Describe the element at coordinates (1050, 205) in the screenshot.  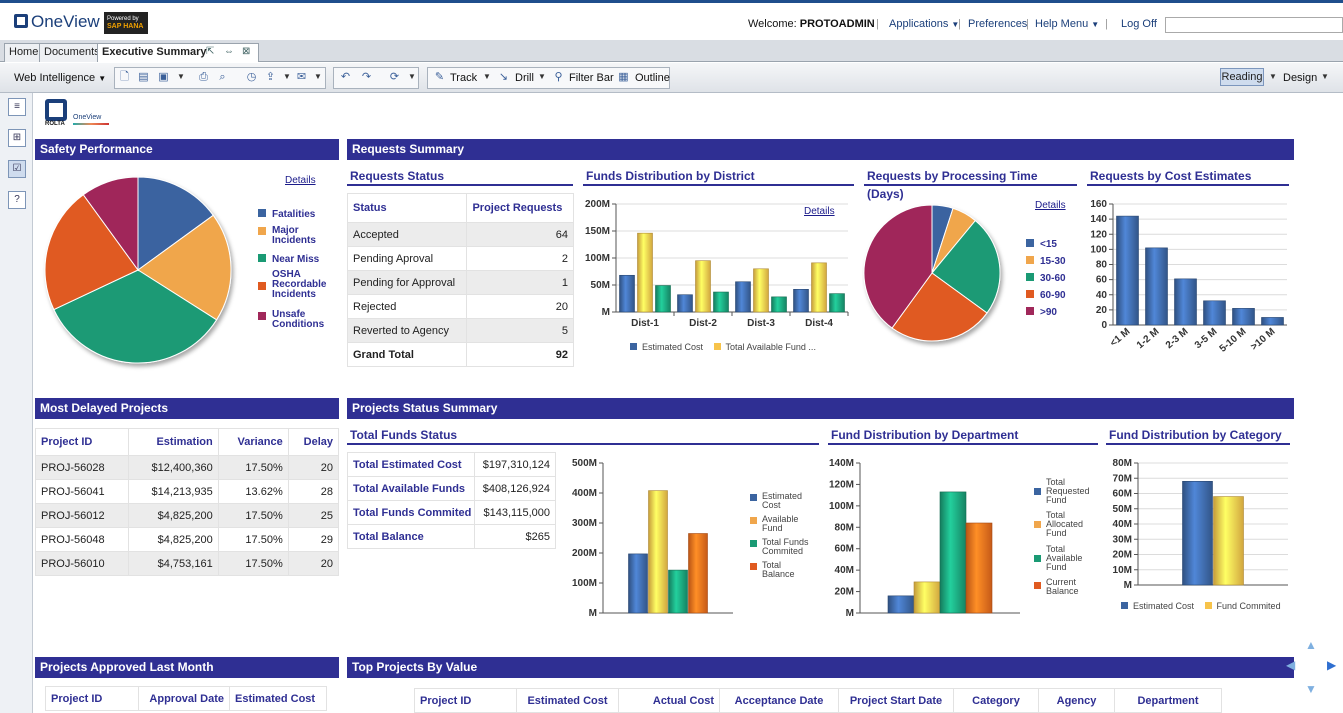
I see `processing-time-details-link: Details` at that location.